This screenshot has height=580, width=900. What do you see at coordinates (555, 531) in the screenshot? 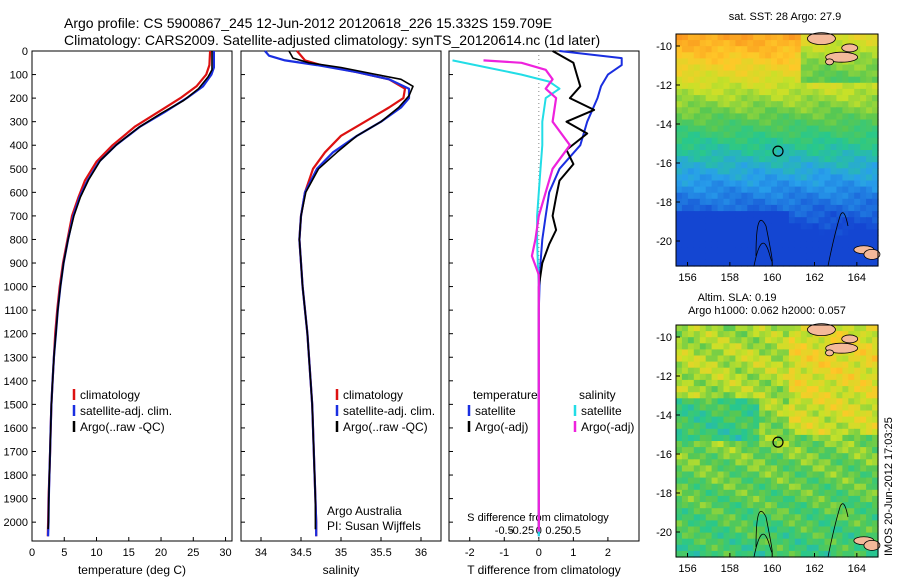
I see `salinity-diff-tick-label: 0.25` at bounding box center [555, 531].